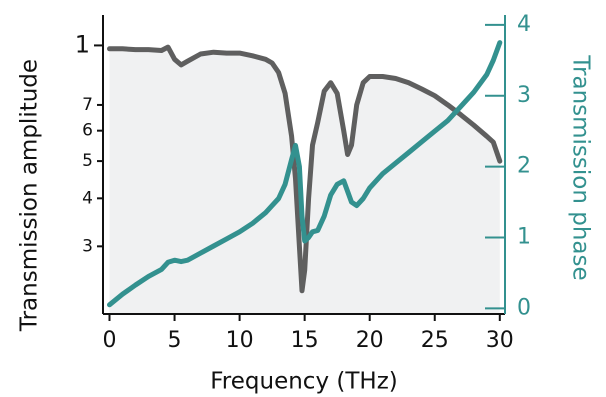  What do you see at coordinates (87, 246) in the screenshot?
I see `y-tick-label: 3` at bounding box center [87, 246].